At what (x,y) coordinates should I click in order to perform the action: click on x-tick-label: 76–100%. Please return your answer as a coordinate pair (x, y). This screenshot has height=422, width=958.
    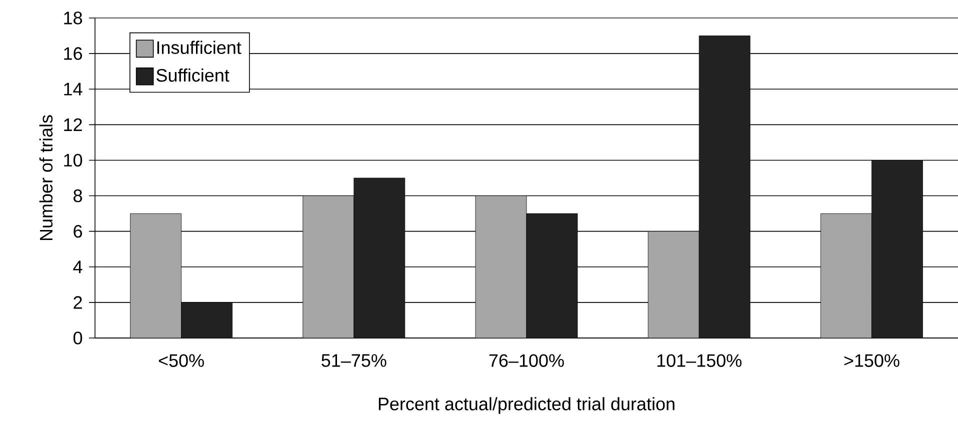
    Looking at the image, I should click on (526, 360).